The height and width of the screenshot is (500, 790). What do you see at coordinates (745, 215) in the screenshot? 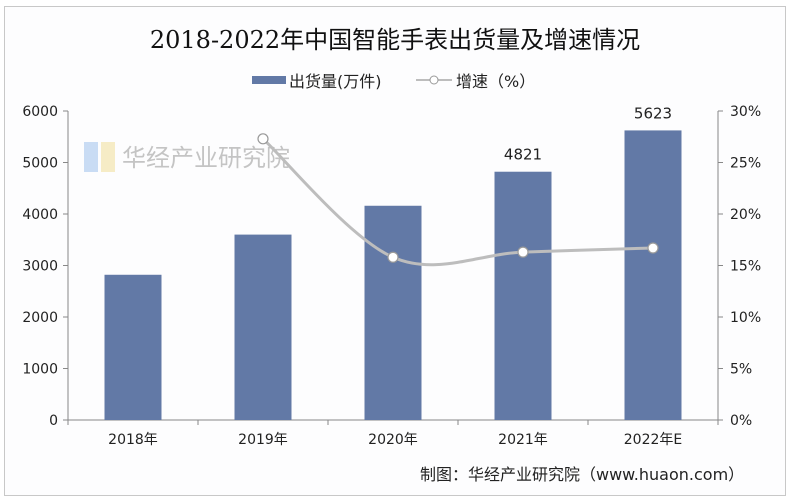
I see `right-tick-label: 20%` at bounding box center [745, 215].